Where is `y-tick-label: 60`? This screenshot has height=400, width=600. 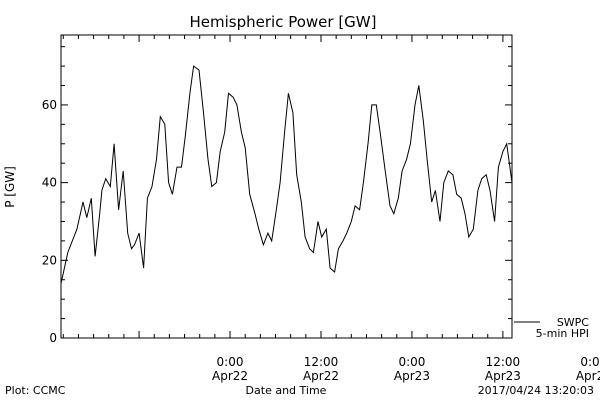
y-tick-label: 60 is located at coordinates (49, 105).